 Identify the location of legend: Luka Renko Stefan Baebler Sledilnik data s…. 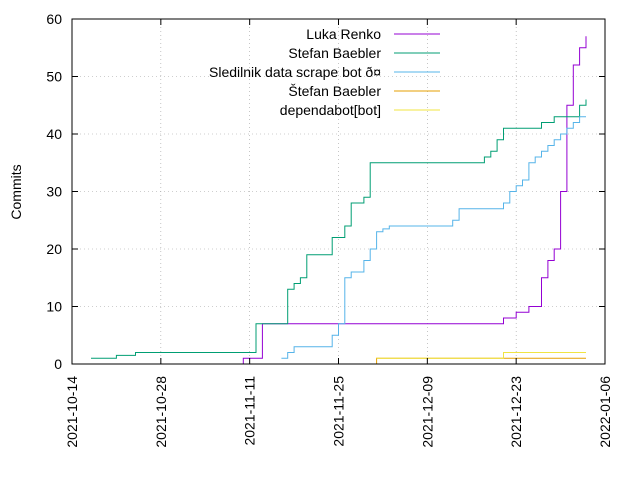
(324, 72).